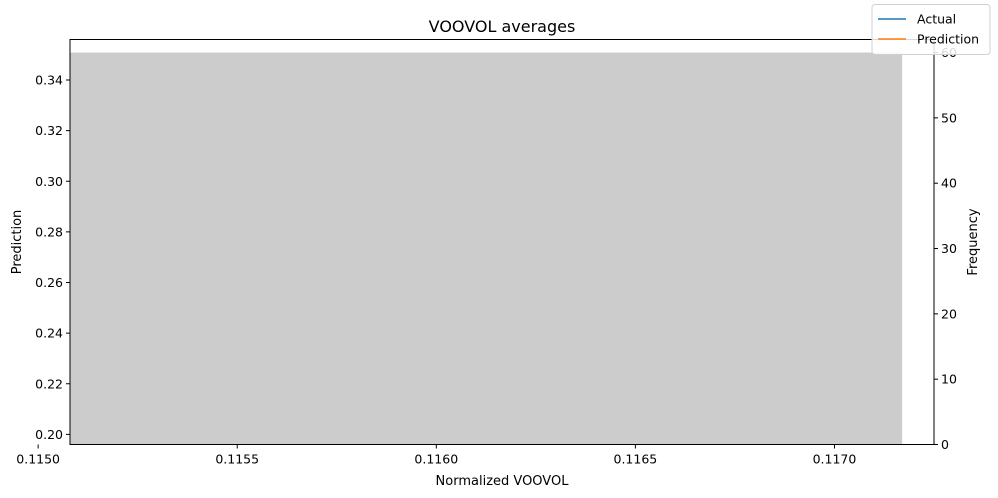 This screenshot has height=498, width=998. I want to click on x-tick-label: 0.1170, so click(835, 459).